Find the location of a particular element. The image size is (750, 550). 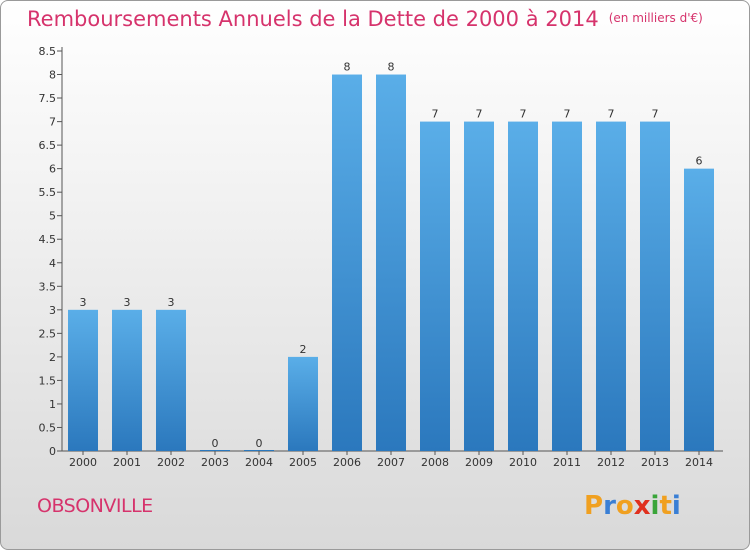

x-tick-label: 2008 is located at coordinates (435, 462).